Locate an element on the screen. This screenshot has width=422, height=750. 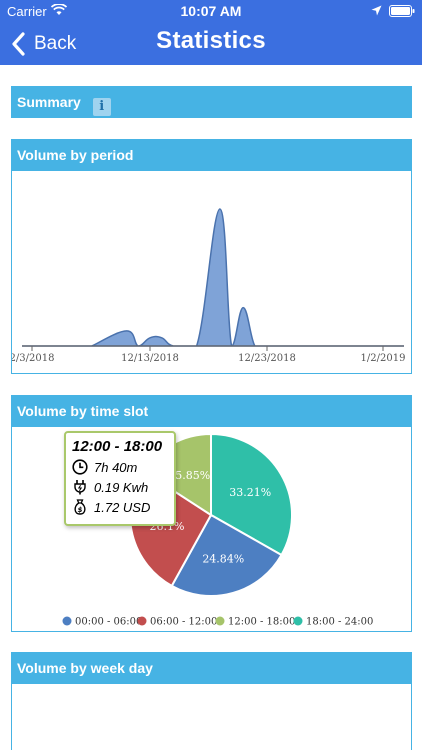
wifi-icon is located at coordinates (59, 9).